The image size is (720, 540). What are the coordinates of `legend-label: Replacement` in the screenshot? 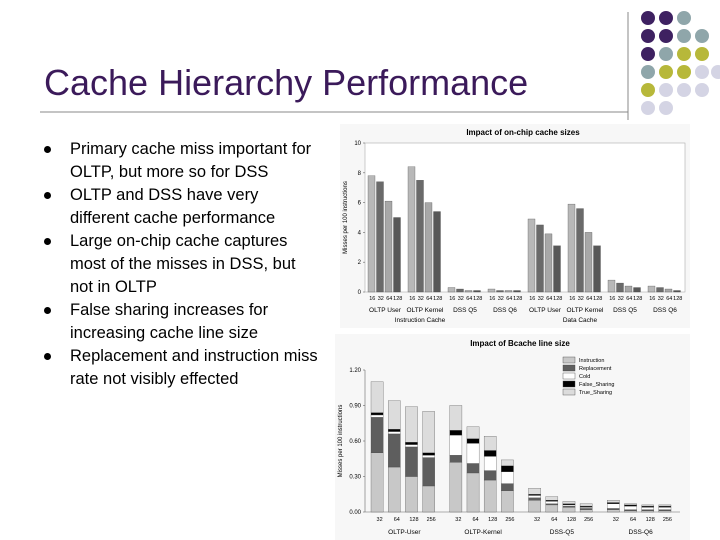 It's located at (595, 369).